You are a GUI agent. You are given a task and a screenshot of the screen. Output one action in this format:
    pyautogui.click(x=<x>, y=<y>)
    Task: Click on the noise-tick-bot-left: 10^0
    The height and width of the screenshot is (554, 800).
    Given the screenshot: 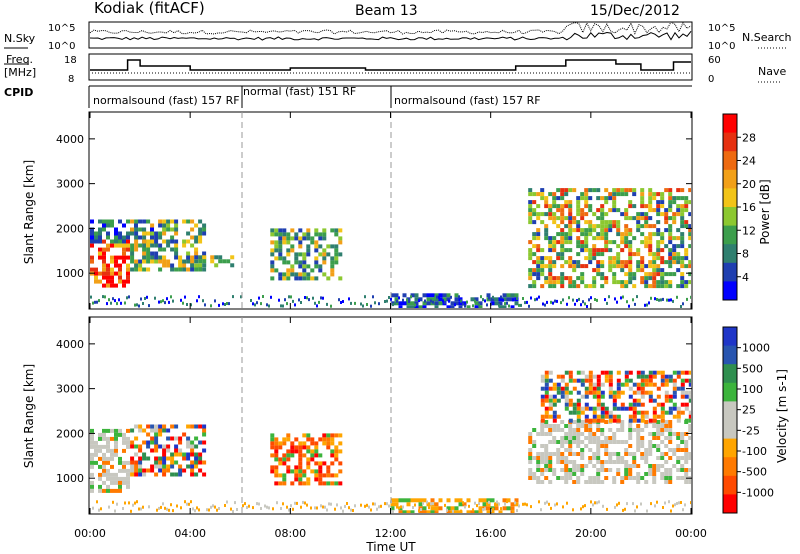 What is the action you would take?
    pyautogui.click(x=61, y=46)
    